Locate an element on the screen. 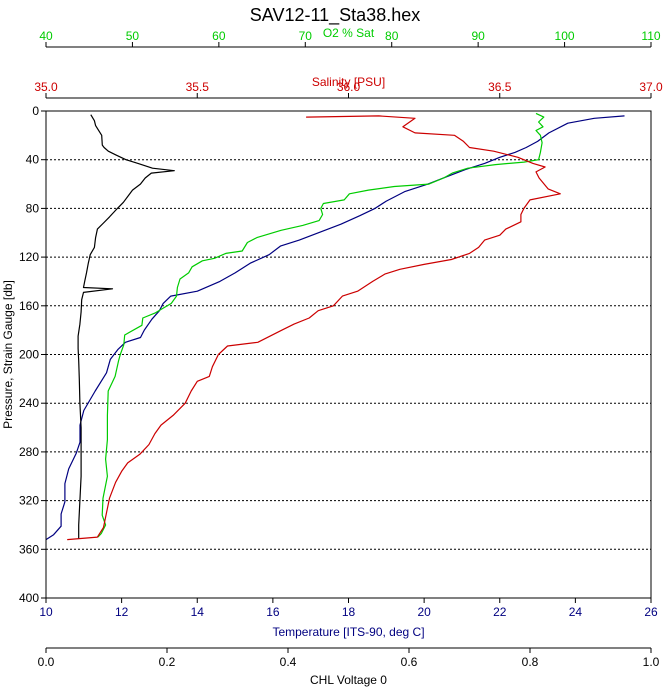 Image resolution: width=671 pixels, height=687 pixels. y-tick-label: 360 is located at coordinates (29, 549).